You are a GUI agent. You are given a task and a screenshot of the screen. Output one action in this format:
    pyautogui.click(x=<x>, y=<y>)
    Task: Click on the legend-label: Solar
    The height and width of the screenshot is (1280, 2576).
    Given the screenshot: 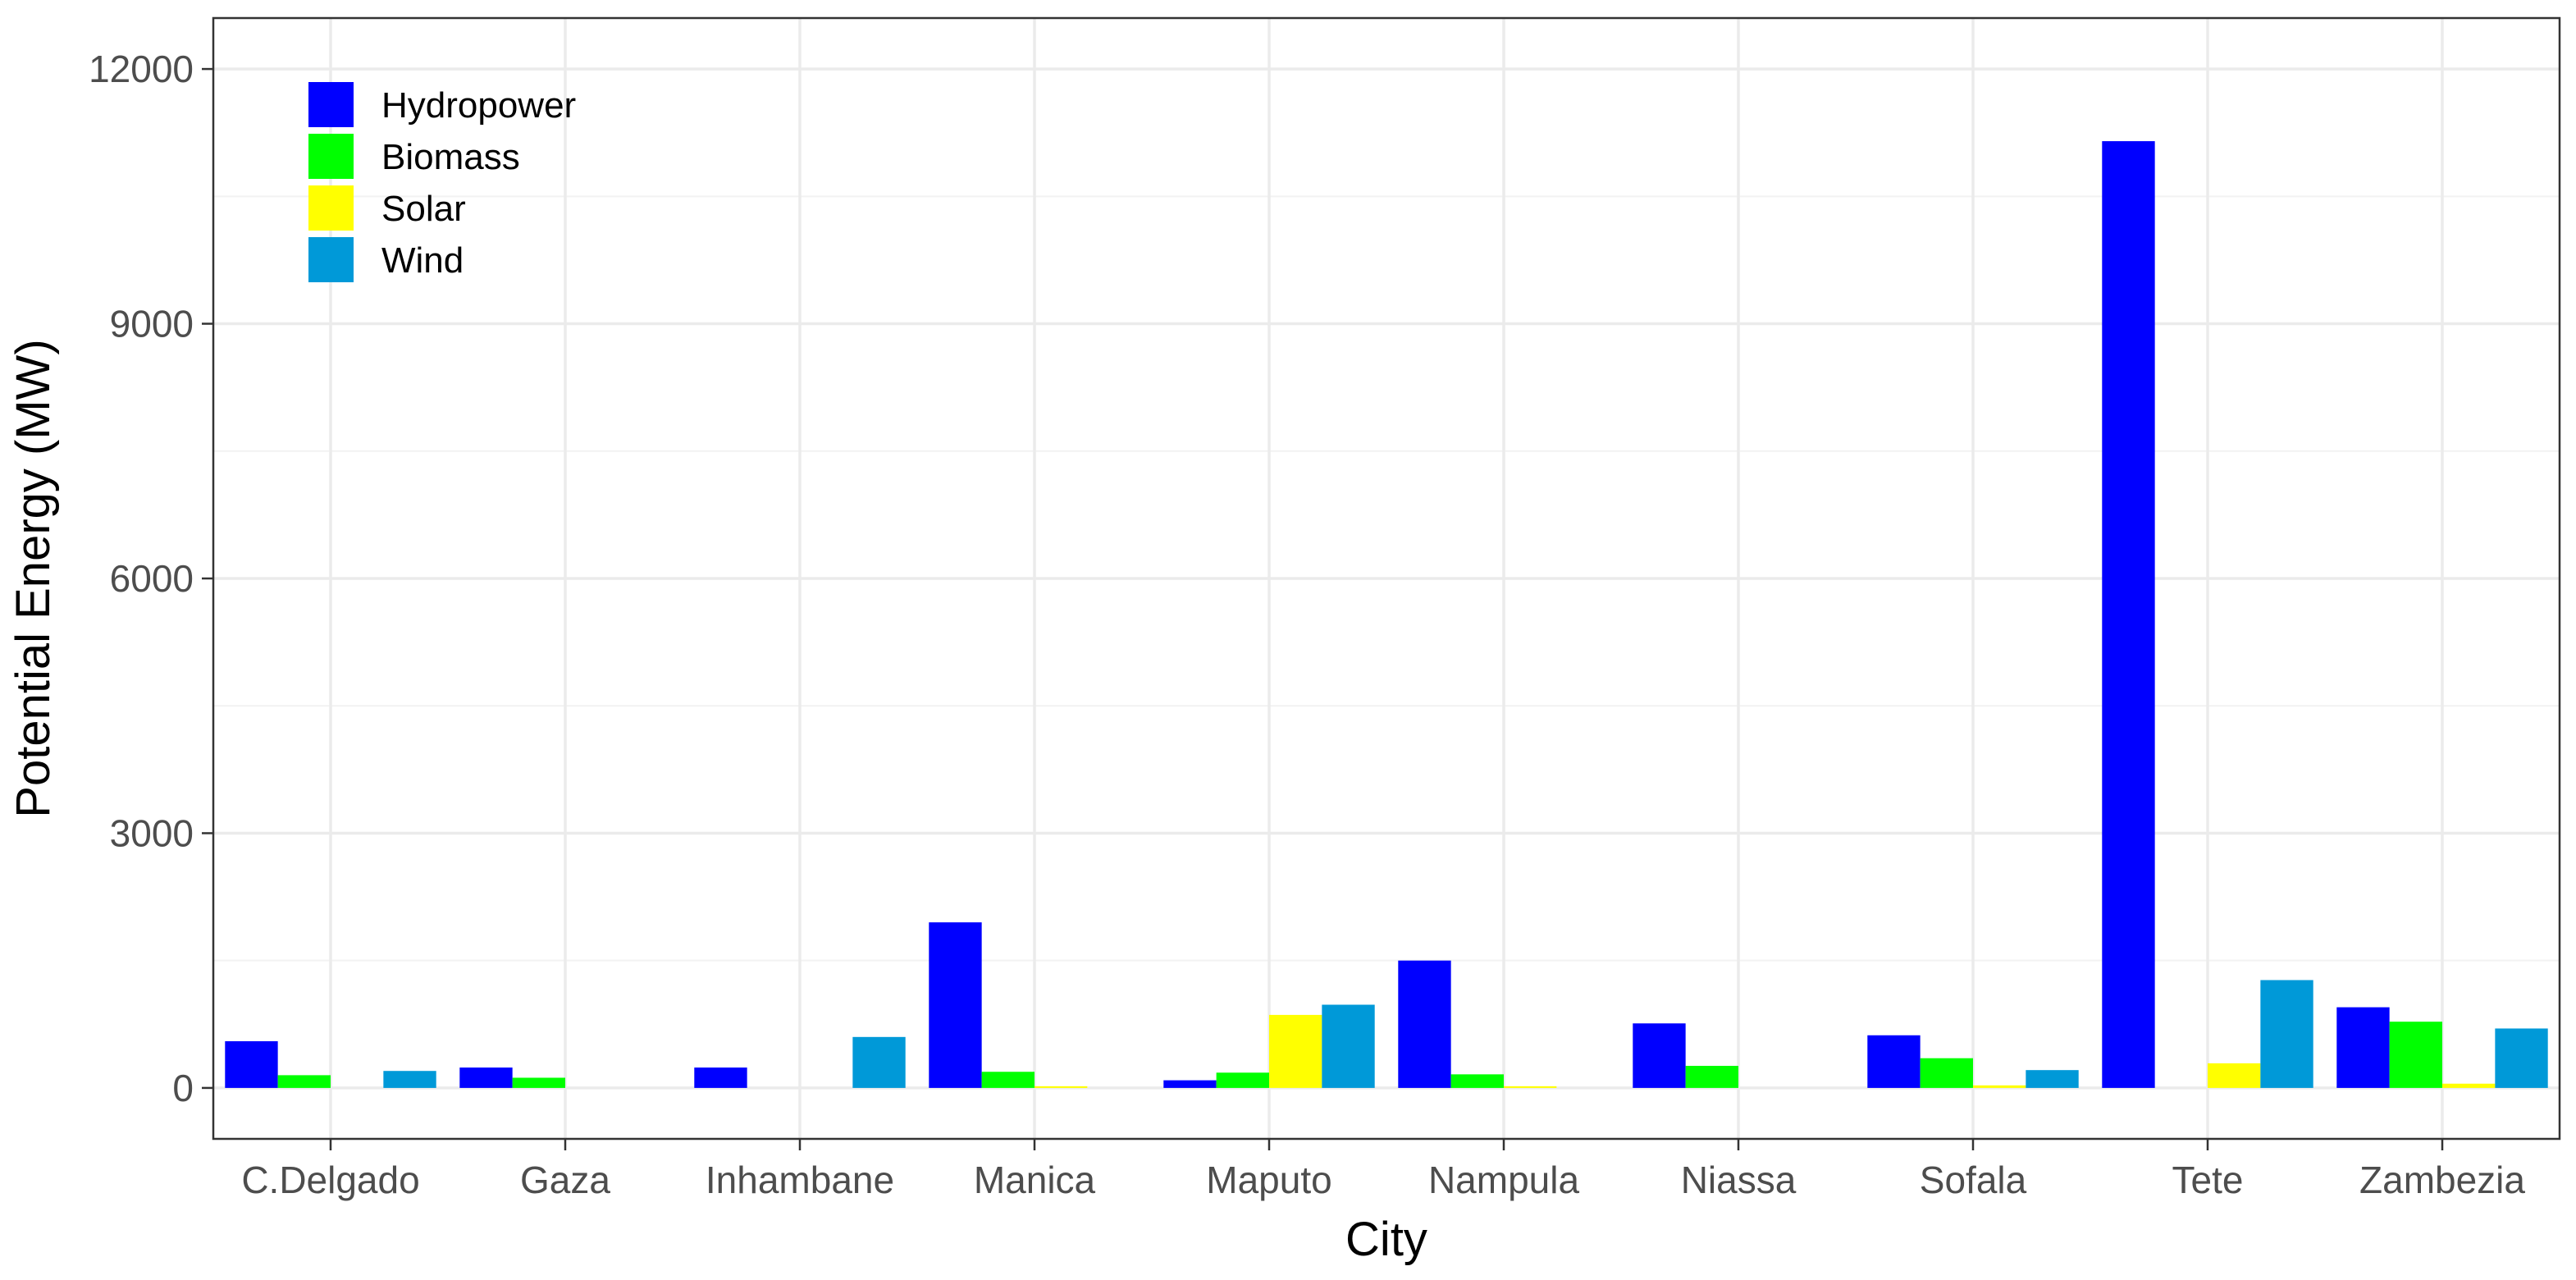 What is the action you would take?
    pyautogui.click(x=423, y=209)
    